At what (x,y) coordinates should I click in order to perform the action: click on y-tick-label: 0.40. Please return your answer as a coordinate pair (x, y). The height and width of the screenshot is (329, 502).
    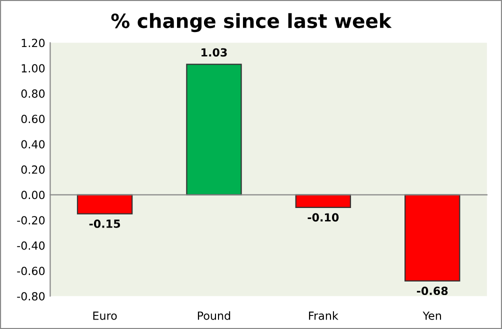
    Looking at the image, I should click on (33, 144).